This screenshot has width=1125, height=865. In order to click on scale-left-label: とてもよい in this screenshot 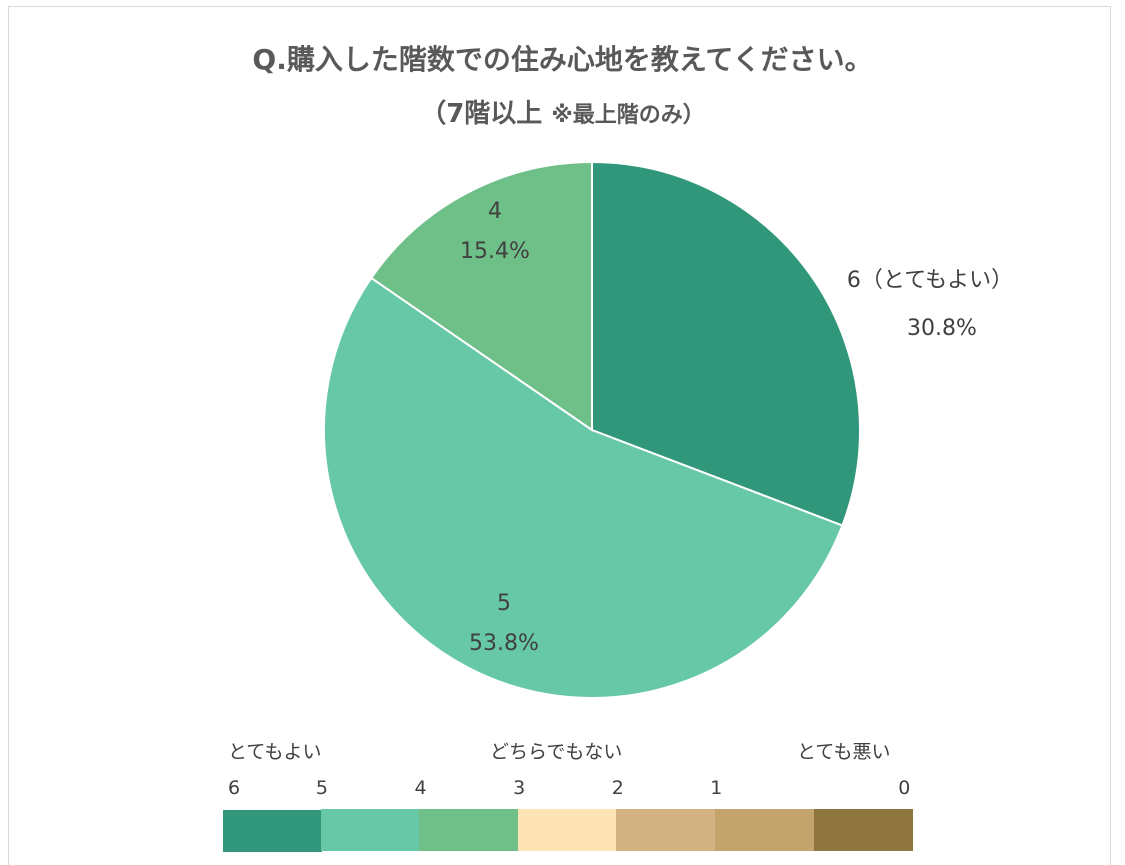, I will do `click(275, 752)`.